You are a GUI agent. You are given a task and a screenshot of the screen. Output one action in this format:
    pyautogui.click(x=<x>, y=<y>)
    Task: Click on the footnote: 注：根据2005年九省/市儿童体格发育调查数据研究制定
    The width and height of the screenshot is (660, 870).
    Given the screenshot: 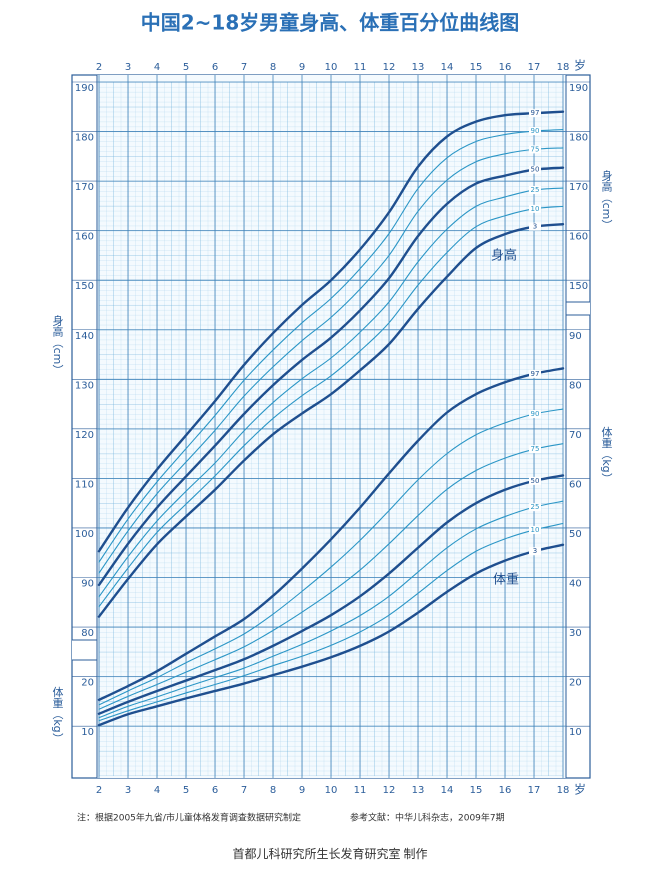 What is the action you would take?
    pyautogui.click(x=189, y=818)
    